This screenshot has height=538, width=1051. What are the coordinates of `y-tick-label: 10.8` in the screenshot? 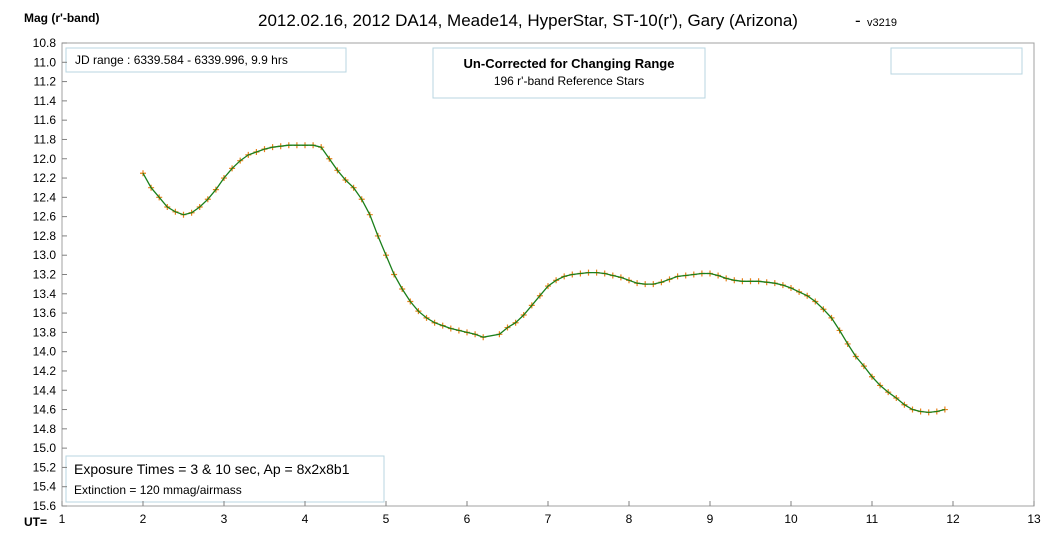 It's located at (45, 43).